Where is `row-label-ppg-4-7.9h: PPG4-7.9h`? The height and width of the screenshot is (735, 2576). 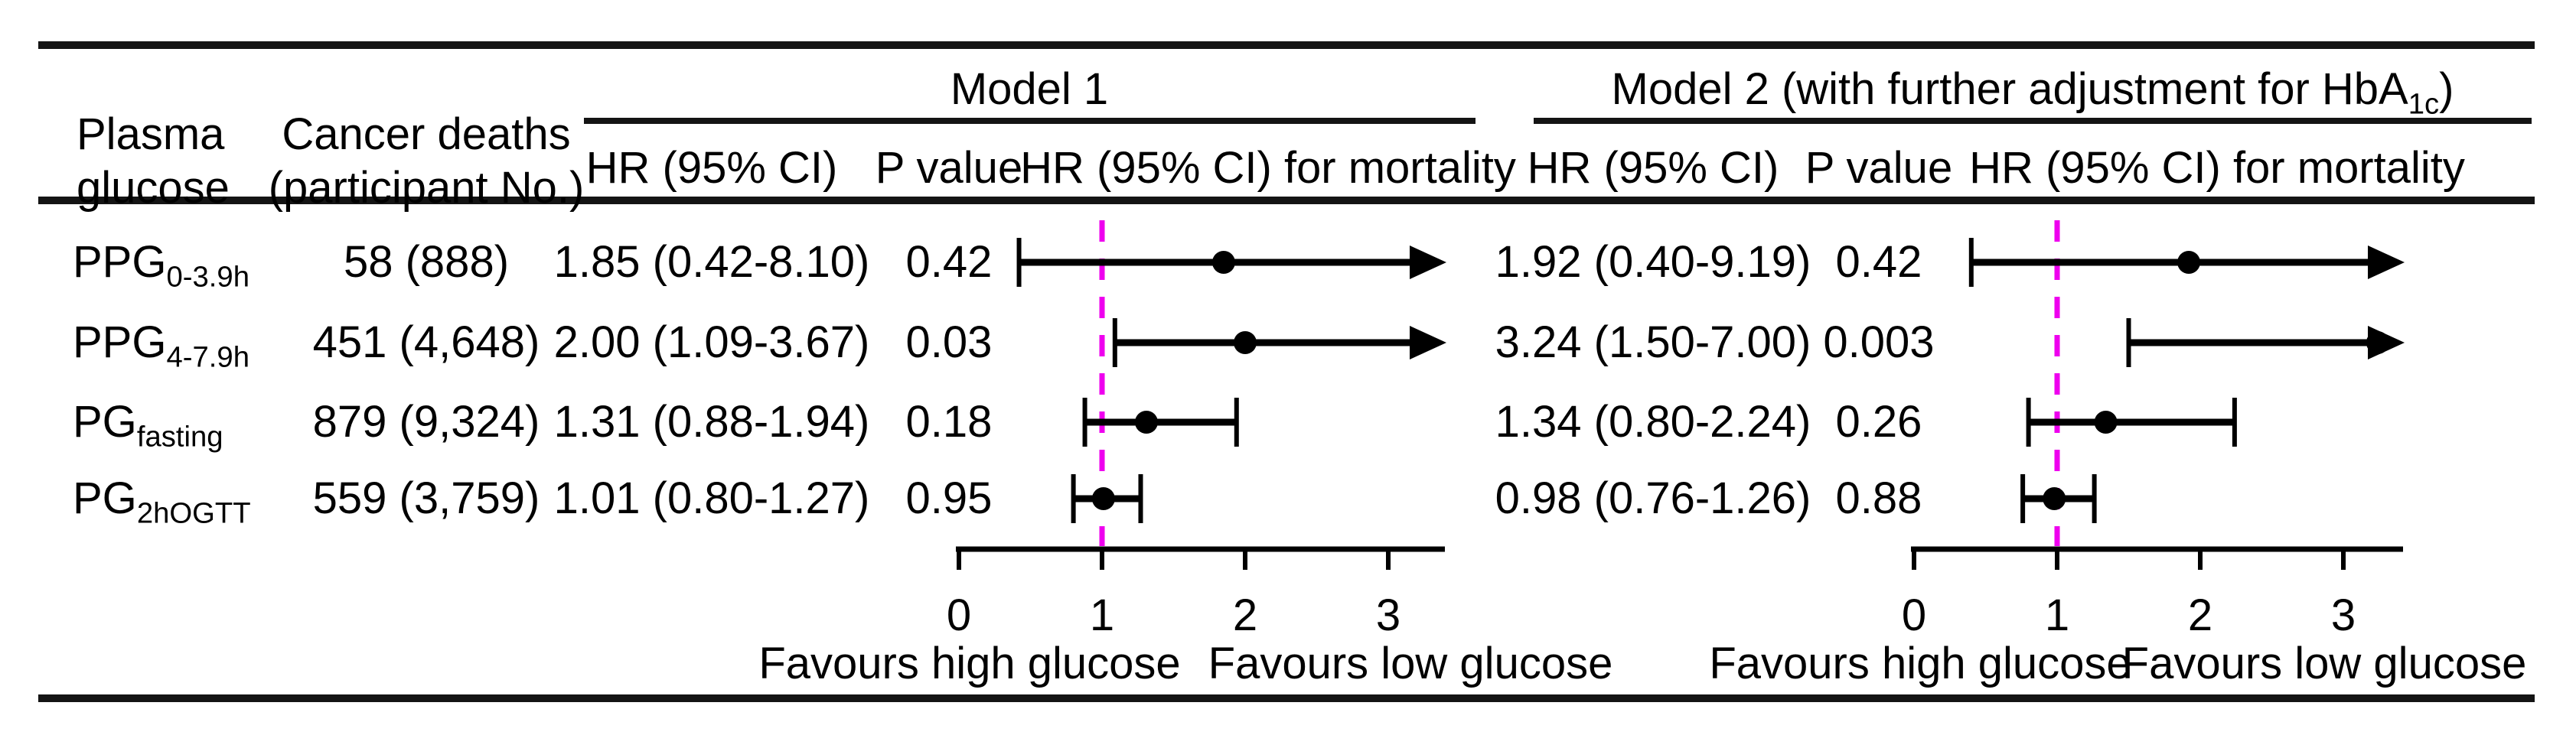
row-label-ppg-4-7.9h: PPG4-7.9h is located at coordinates (161, 350).